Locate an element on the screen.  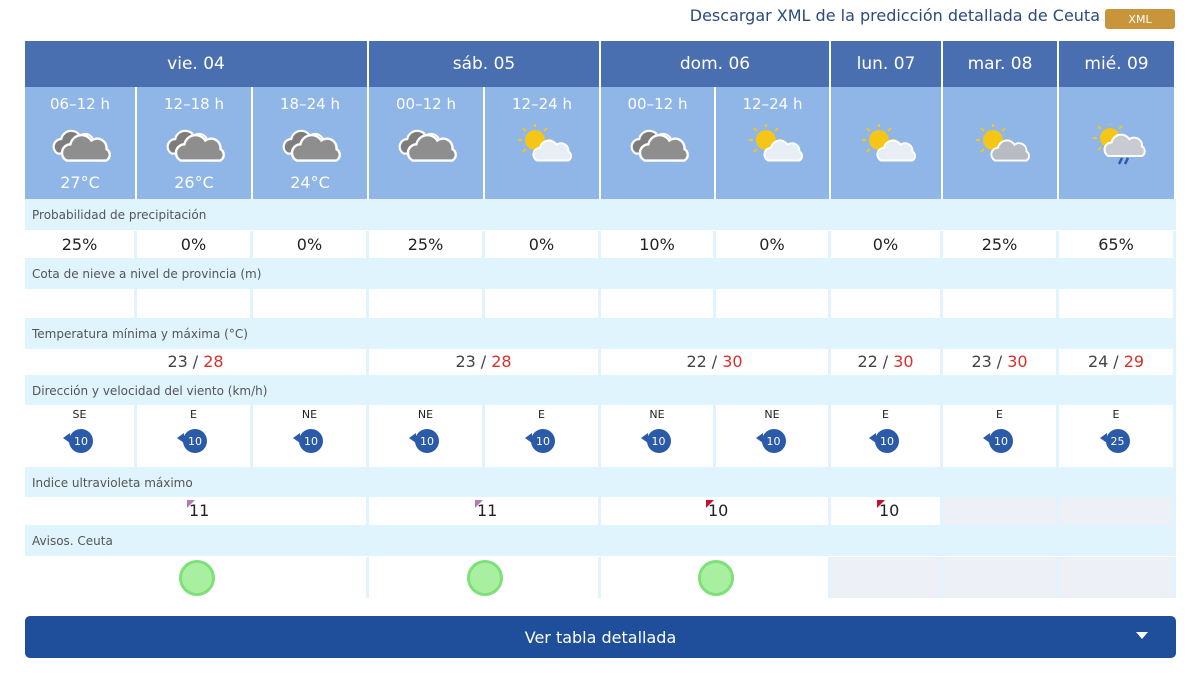
precip-value: 25% is located at coordinates (999, 244).